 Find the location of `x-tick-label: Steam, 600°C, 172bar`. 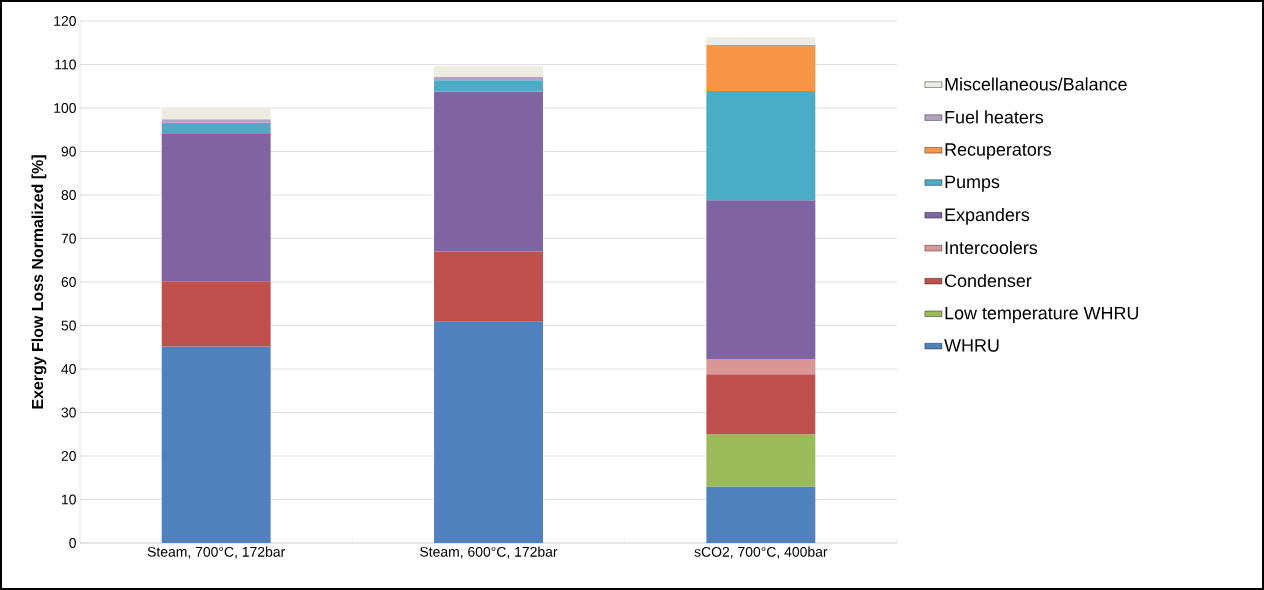

x-tick-label: Steam, 600°C, 172bar is located at coordinates (489, 552).